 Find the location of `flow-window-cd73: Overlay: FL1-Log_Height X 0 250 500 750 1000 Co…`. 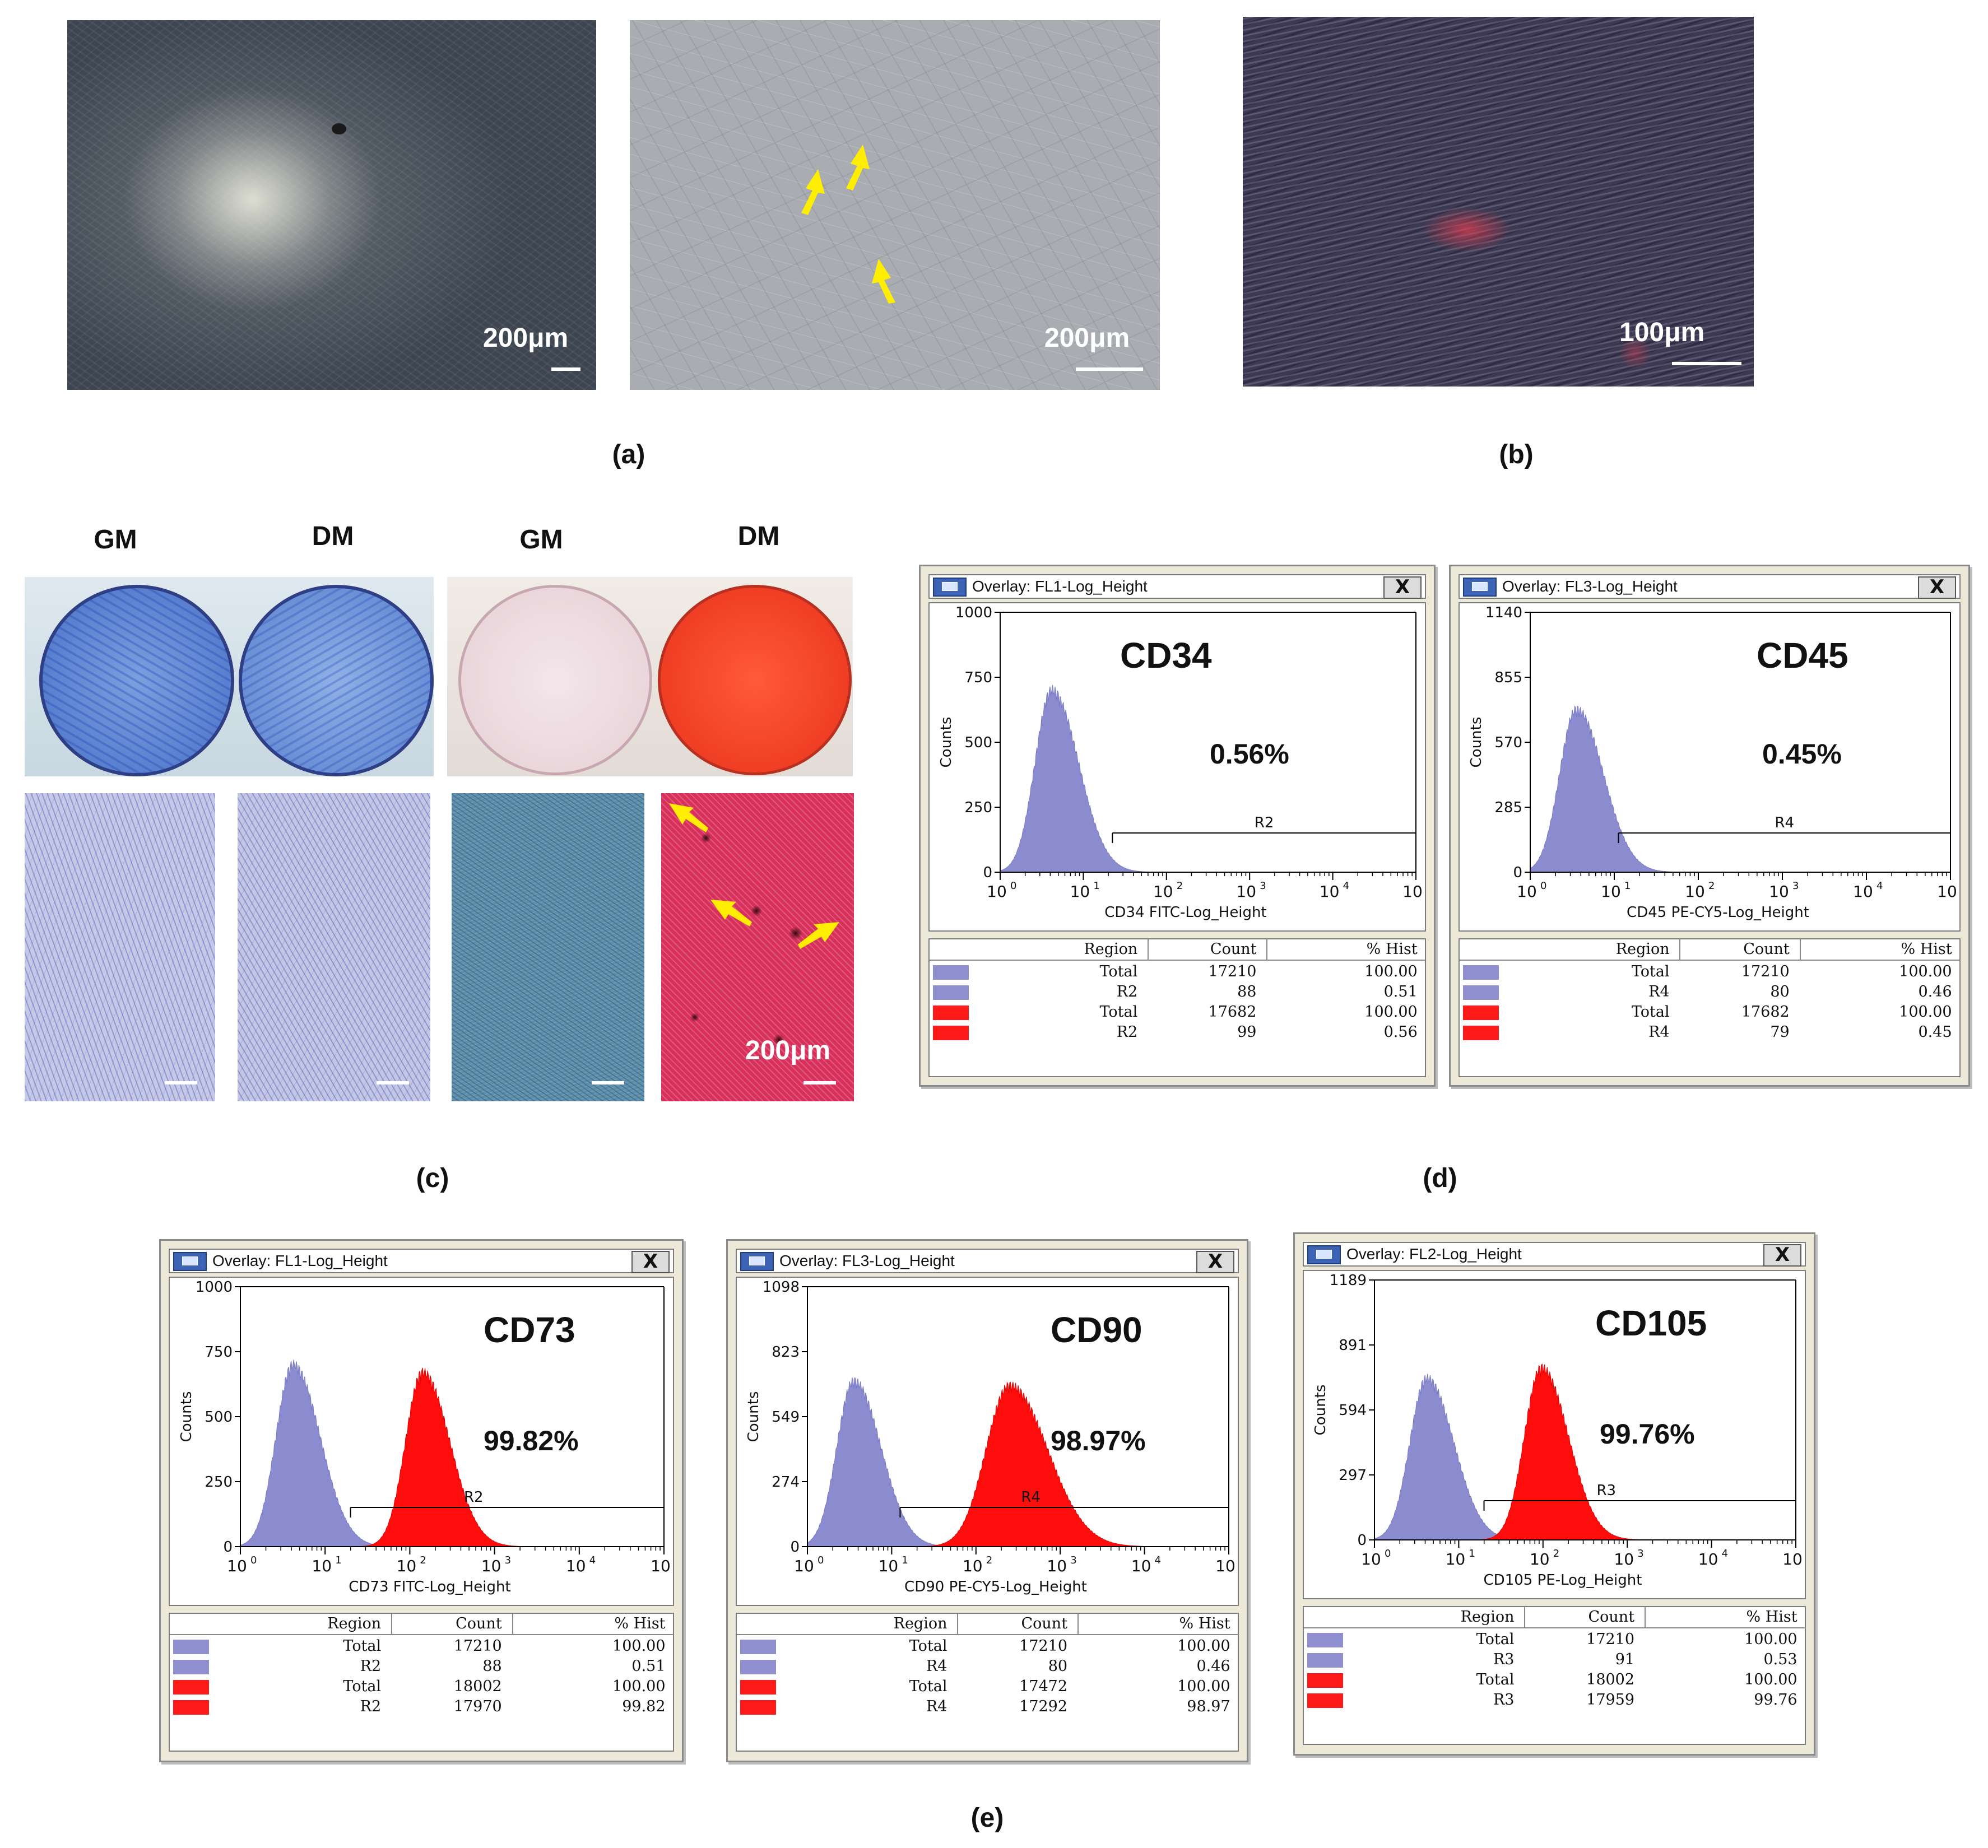

flow-window-cd73: Overlay: FL1-Log_Height X 0 250 500 750 1000 Co… is located at coordinates (421, 1500).